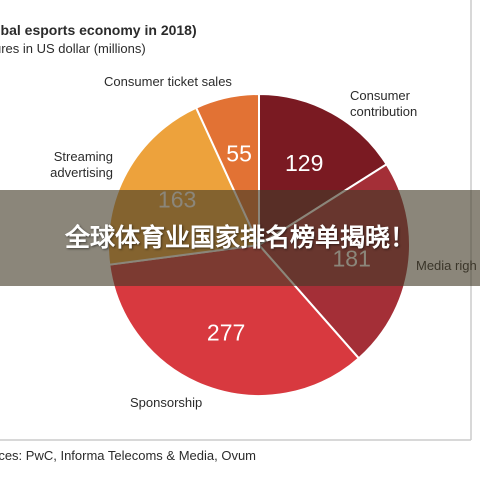 This screenshot has height=480, width=480. What do you see at coordinates (239, 154) in the screenshot?
I see `slice-value-label: 55` at bounding box center [239, 154].